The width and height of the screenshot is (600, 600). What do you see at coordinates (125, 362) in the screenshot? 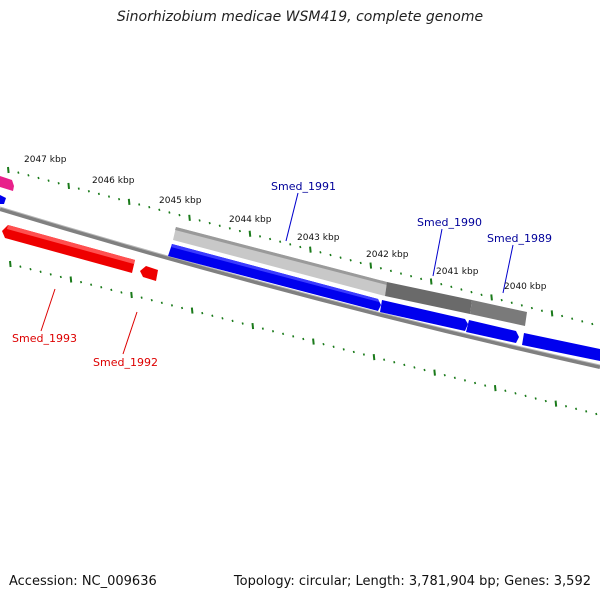
I see `gene-label-smed-1992: Smed_1992` at bounding box center [125, 362].